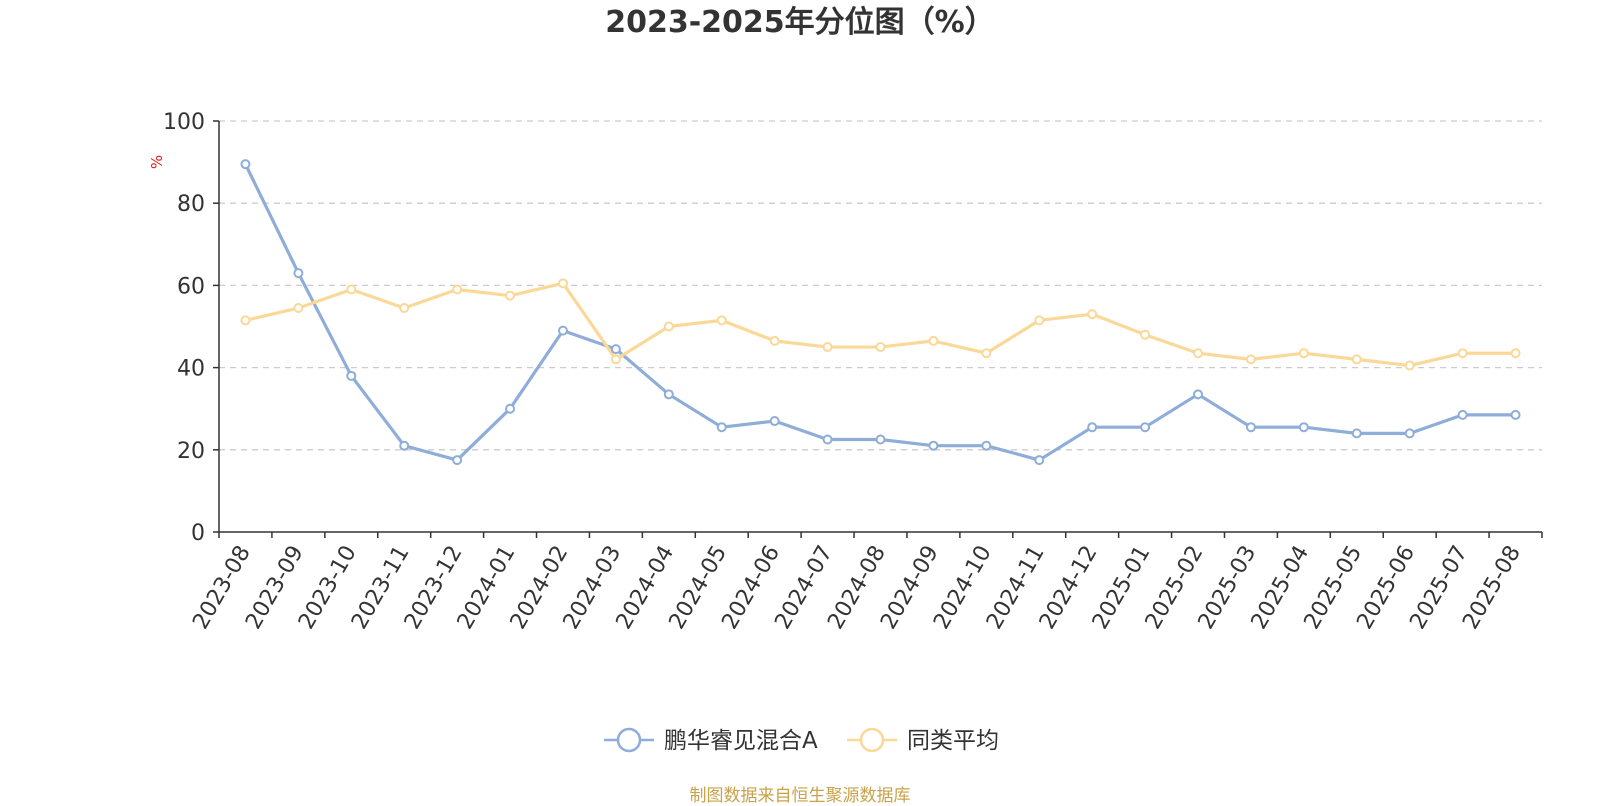 The image size is (1600, 806). What do you see at coordinates (800, 796) in the screenshot?
I see `source-note: 制图数据来自恒生聚源数据库` at bounding box center [800, 796].